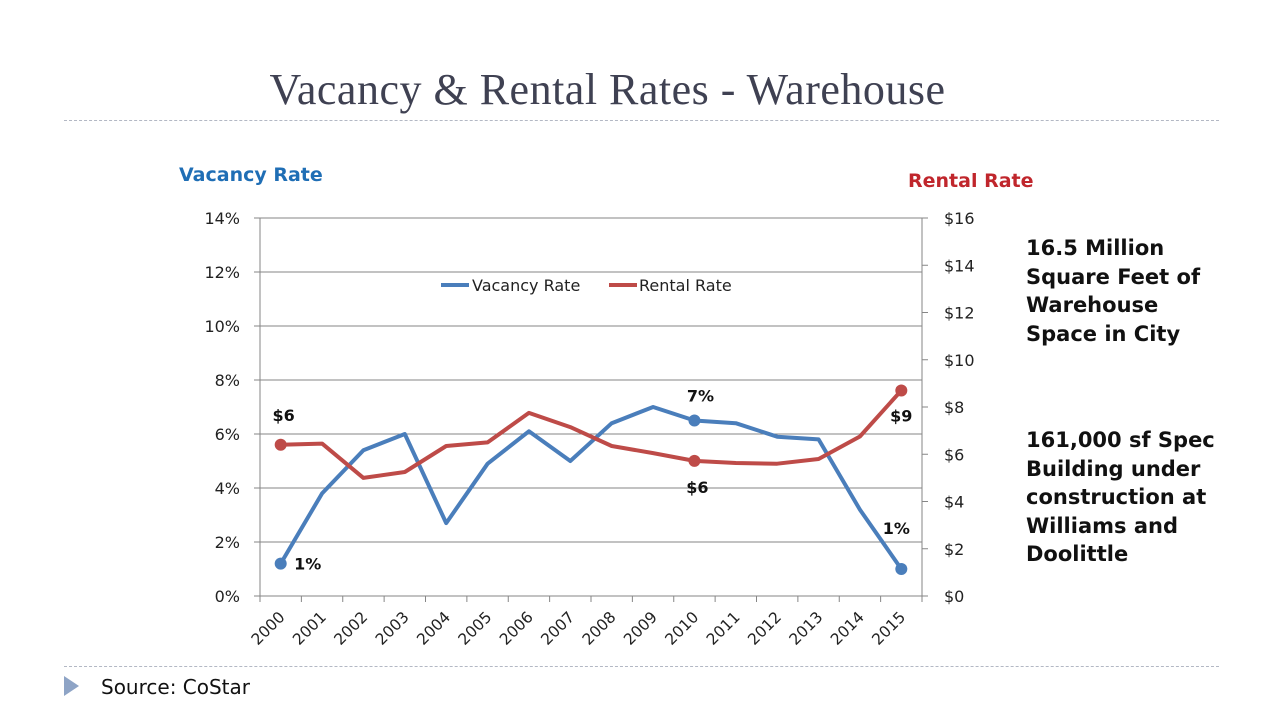 This screenshot has height=720, width=1280. Describe the element at coordinates (222, 272) in the screenshot. I see `left-axis-tick-label: 12%` at that location.